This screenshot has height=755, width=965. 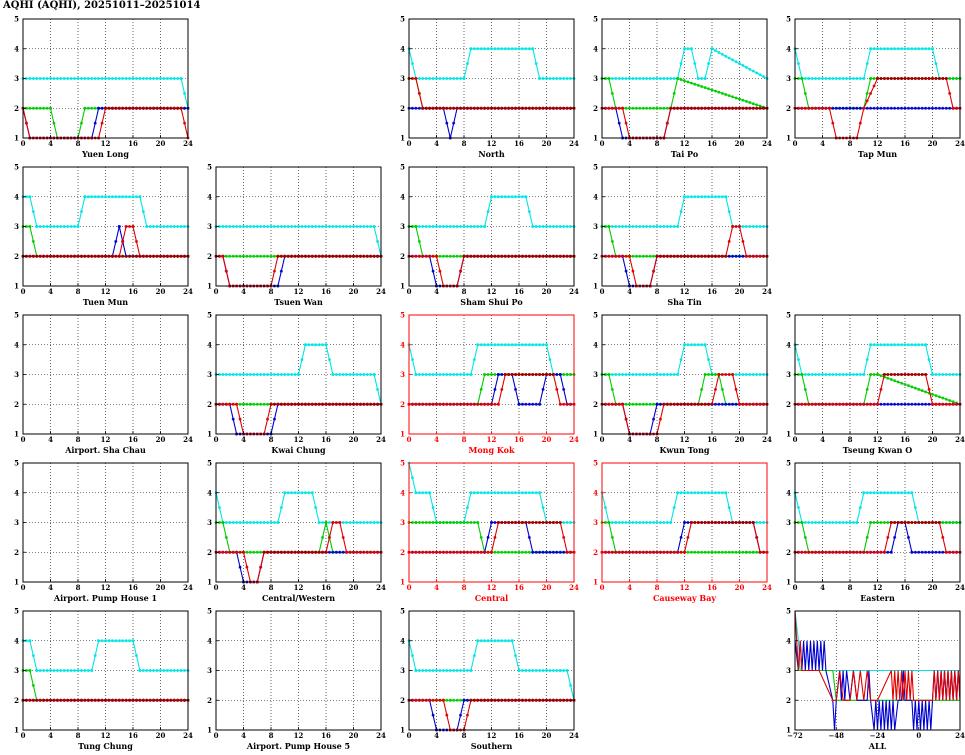 I want to click on x-tick-label: 16, so click(x=133, y=735).